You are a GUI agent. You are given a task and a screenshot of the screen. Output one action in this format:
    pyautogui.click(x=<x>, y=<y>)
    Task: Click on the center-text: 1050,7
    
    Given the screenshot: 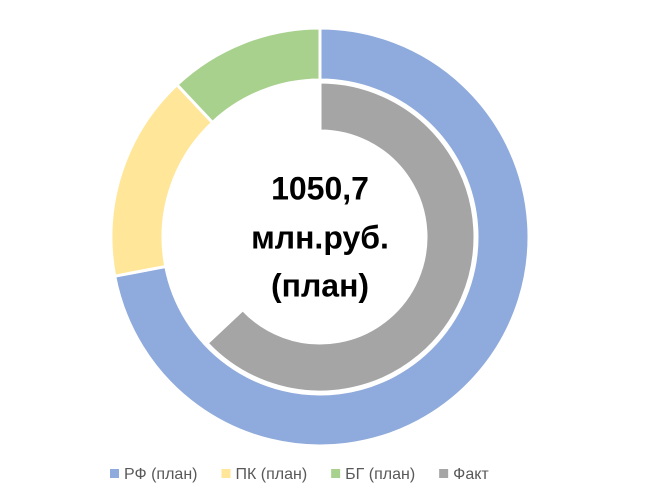 What is the action you would take?
    pyautogui.click(x=320, y=188)
    